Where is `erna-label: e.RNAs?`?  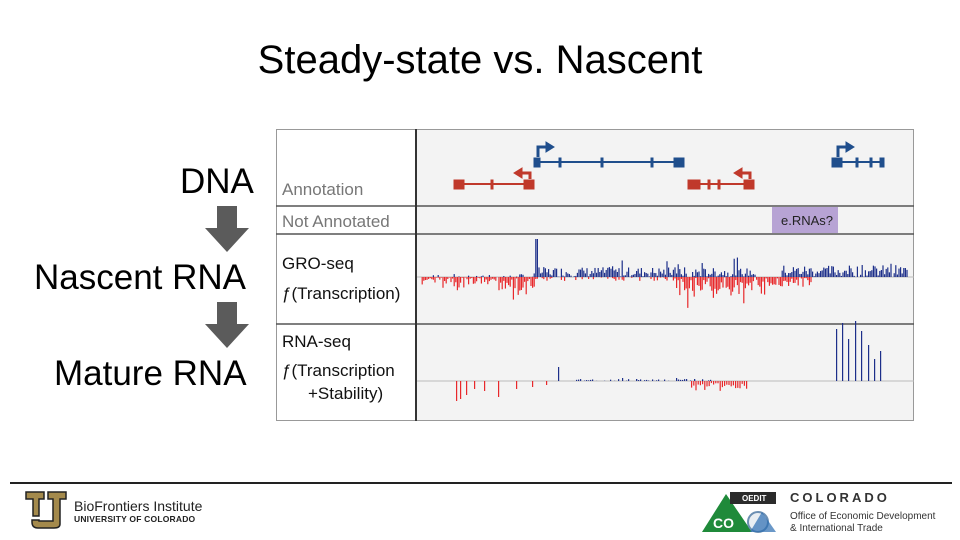
erna-label: e.RNAs? is located at coordinates (807, 220).